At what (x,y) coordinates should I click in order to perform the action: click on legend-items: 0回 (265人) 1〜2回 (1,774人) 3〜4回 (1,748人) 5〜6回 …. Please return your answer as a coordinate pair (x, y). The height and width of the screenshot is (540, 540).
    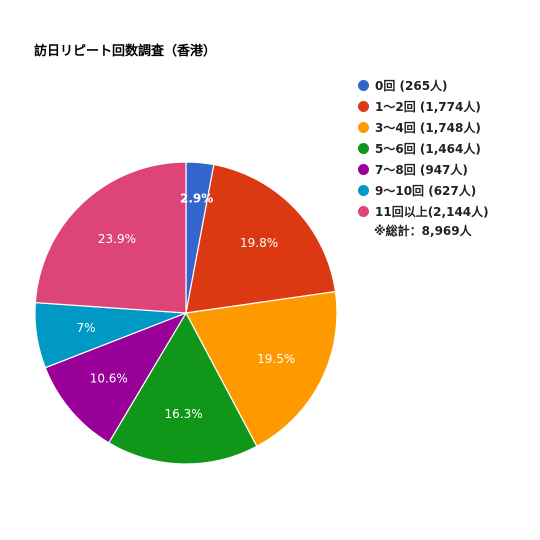
    Looking at the image, I should click on (423, 148).